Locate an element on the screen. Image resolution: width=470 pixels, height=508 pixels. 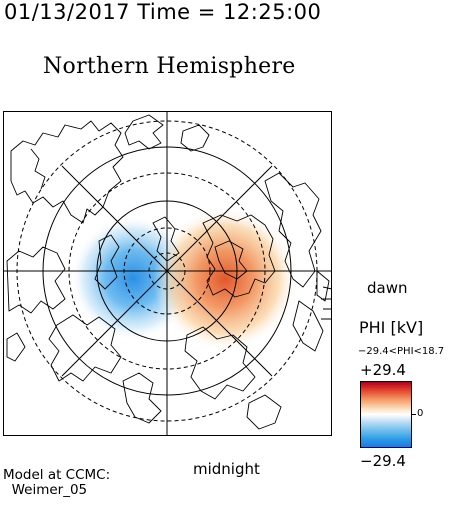
coastline-greenland-inner is located at coordinates (231, 260).